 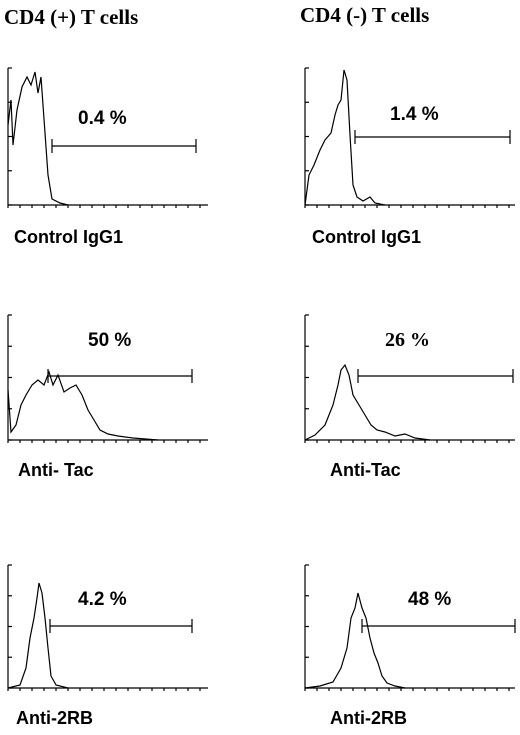 I want to click on percent-label: 1.4 %, so click(x=414, y=114).